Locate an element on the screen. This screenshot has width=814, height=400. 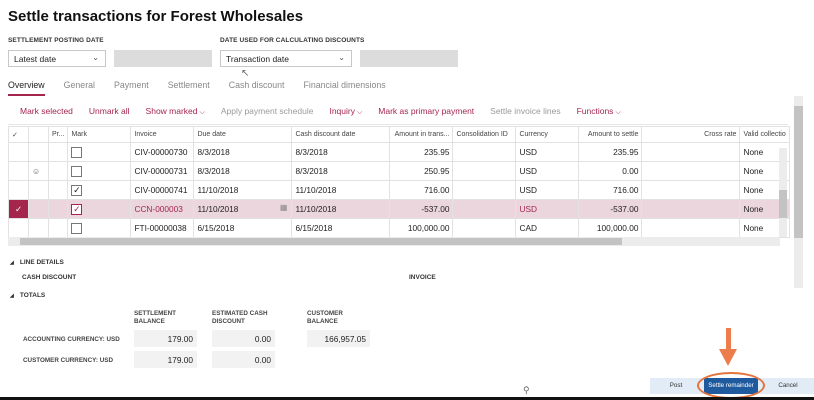
accounting-customer-balance: 166,957.05 is located at coordinates (338, 338).